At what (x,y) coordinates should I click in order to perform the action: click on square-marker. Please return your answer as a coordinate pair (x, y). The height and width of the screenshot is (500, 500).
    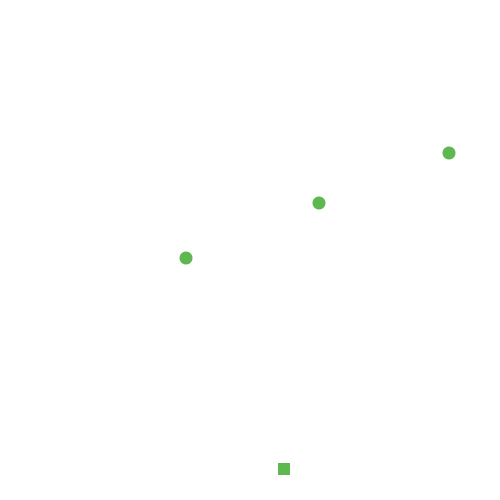
    Looking at the image, I should click on (284, 469).